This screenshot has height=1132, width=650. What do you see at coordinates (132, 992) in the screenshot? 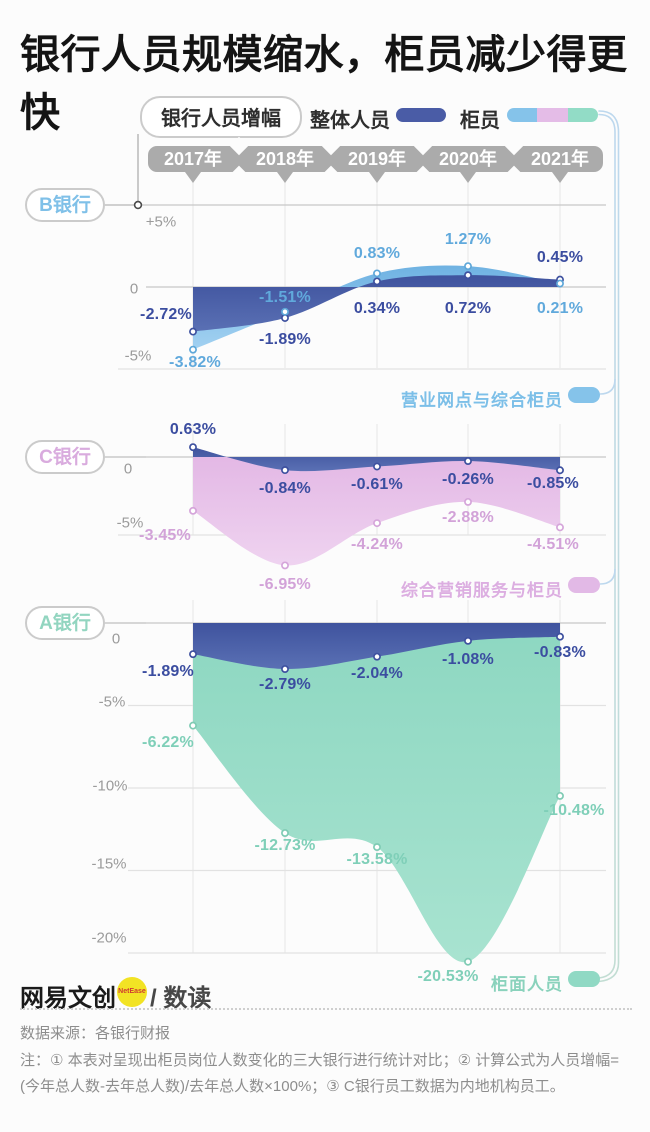
I see `netease-badge-icon: NetEase` at bounding box center [132, 992].